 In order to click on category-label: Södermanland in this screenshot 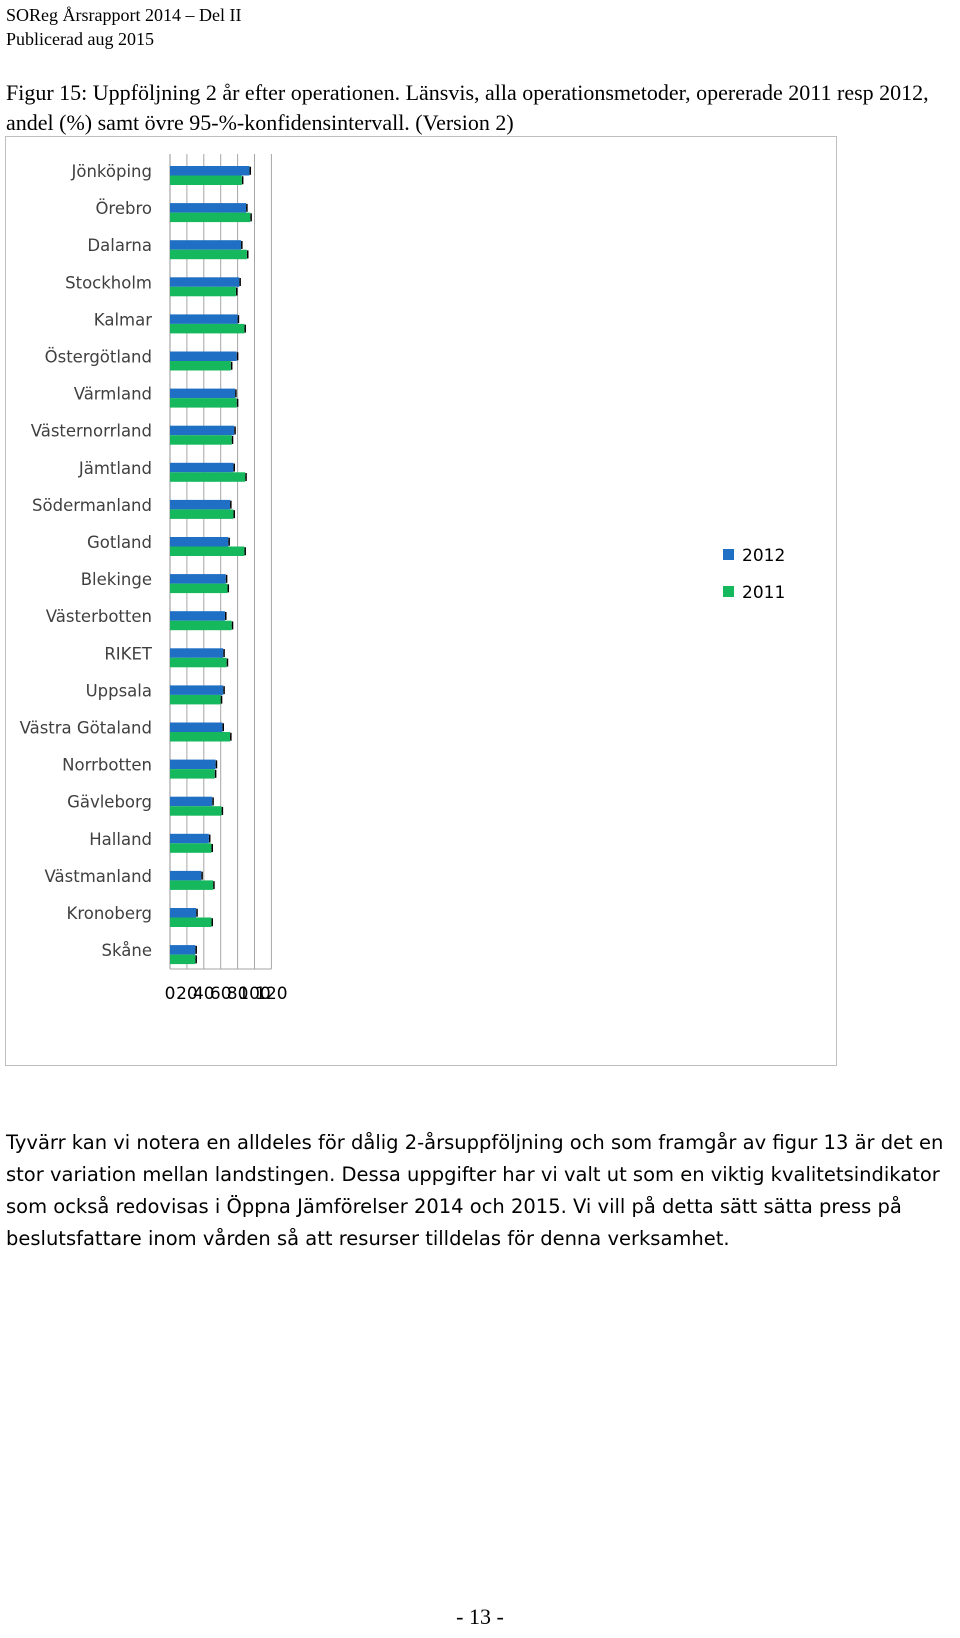, I will do `click(92, 505)`.